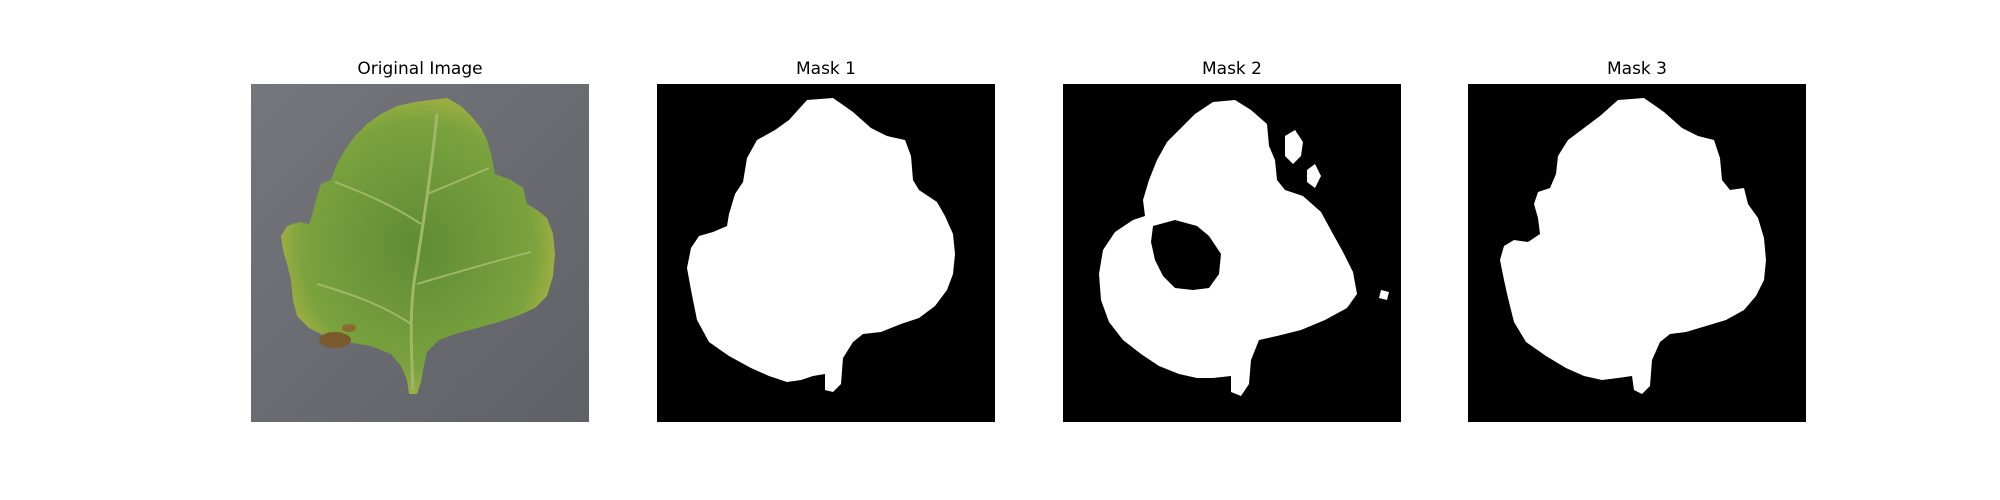  I want to click on leaf-vein-right, so click(474, 268).